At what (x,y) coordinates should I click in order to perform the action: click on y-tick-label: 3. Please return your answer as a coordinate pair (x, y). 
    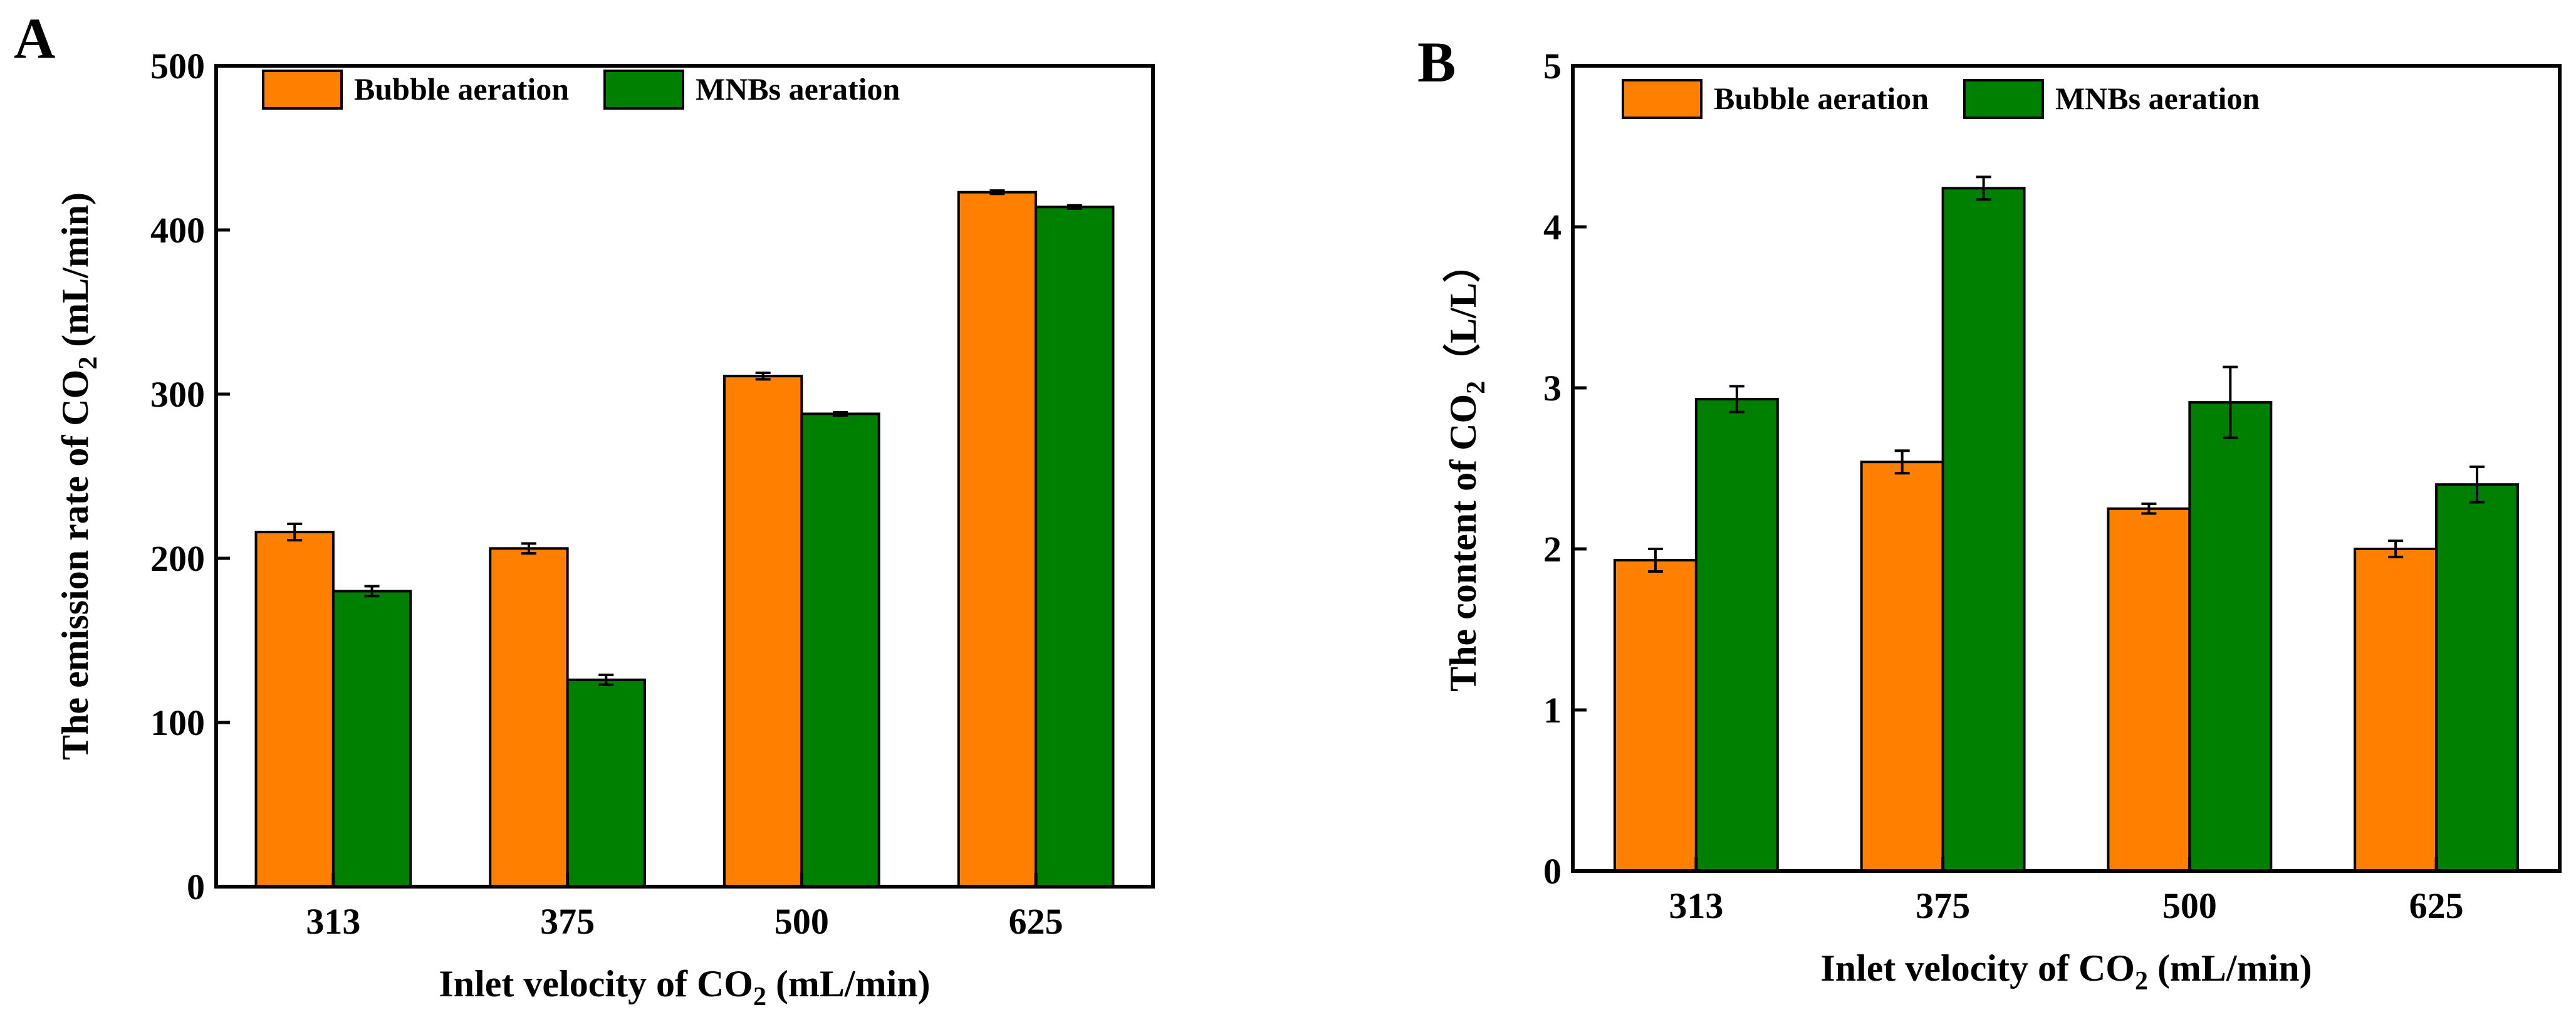
    Looking at the image, I should click on (1552, 388).